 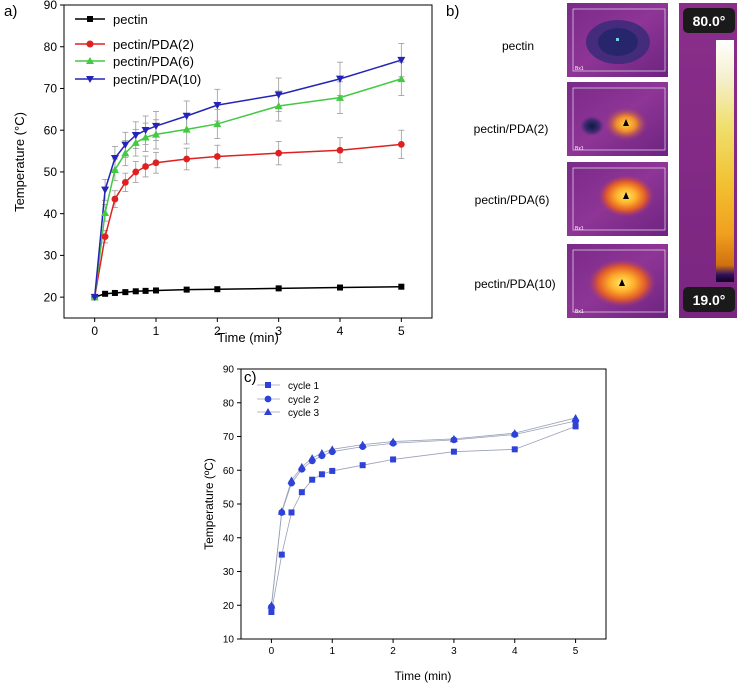 What do you see at coordinates (248, 337) in the screenshot?
I see `chart-a-xlabel: Time (min)` at bounding box center [248, 337].